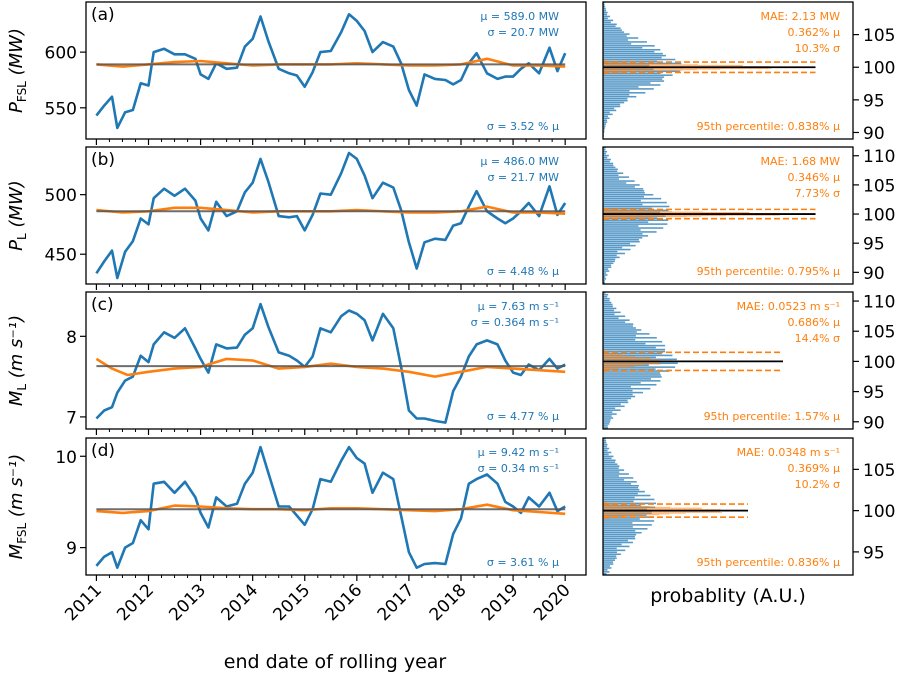  I want to click on percentile-text: 95th percentile: 0.795% μ, so click(768, 271).